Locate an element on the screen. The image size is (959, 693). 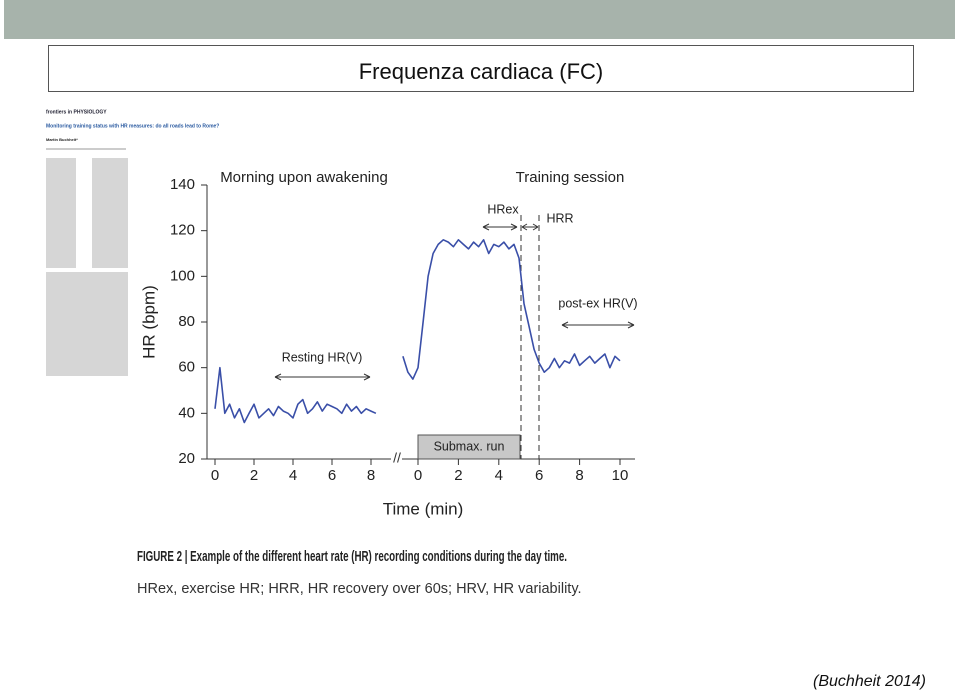
top-bar is located at coordinates (479, 19).